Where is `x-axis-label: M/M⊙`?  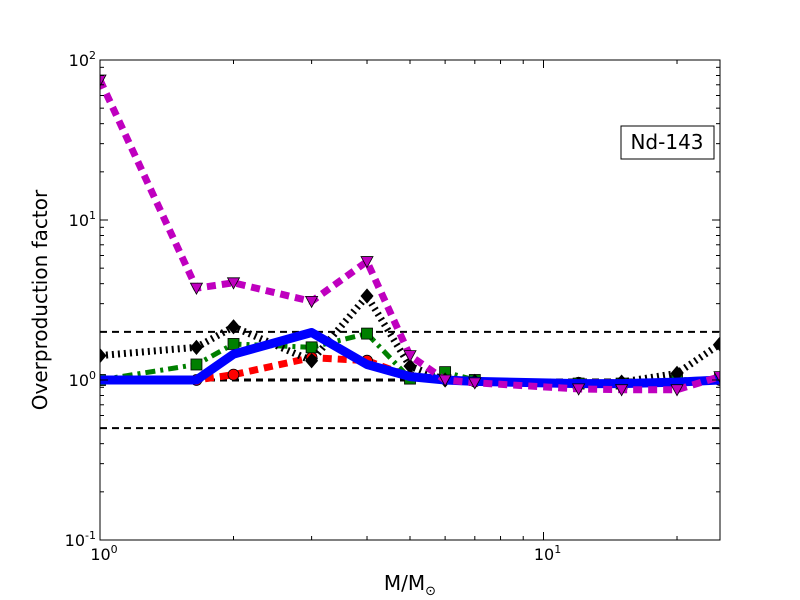
x-axis-label: M/M⊙ is located at coordinates (410, 585).